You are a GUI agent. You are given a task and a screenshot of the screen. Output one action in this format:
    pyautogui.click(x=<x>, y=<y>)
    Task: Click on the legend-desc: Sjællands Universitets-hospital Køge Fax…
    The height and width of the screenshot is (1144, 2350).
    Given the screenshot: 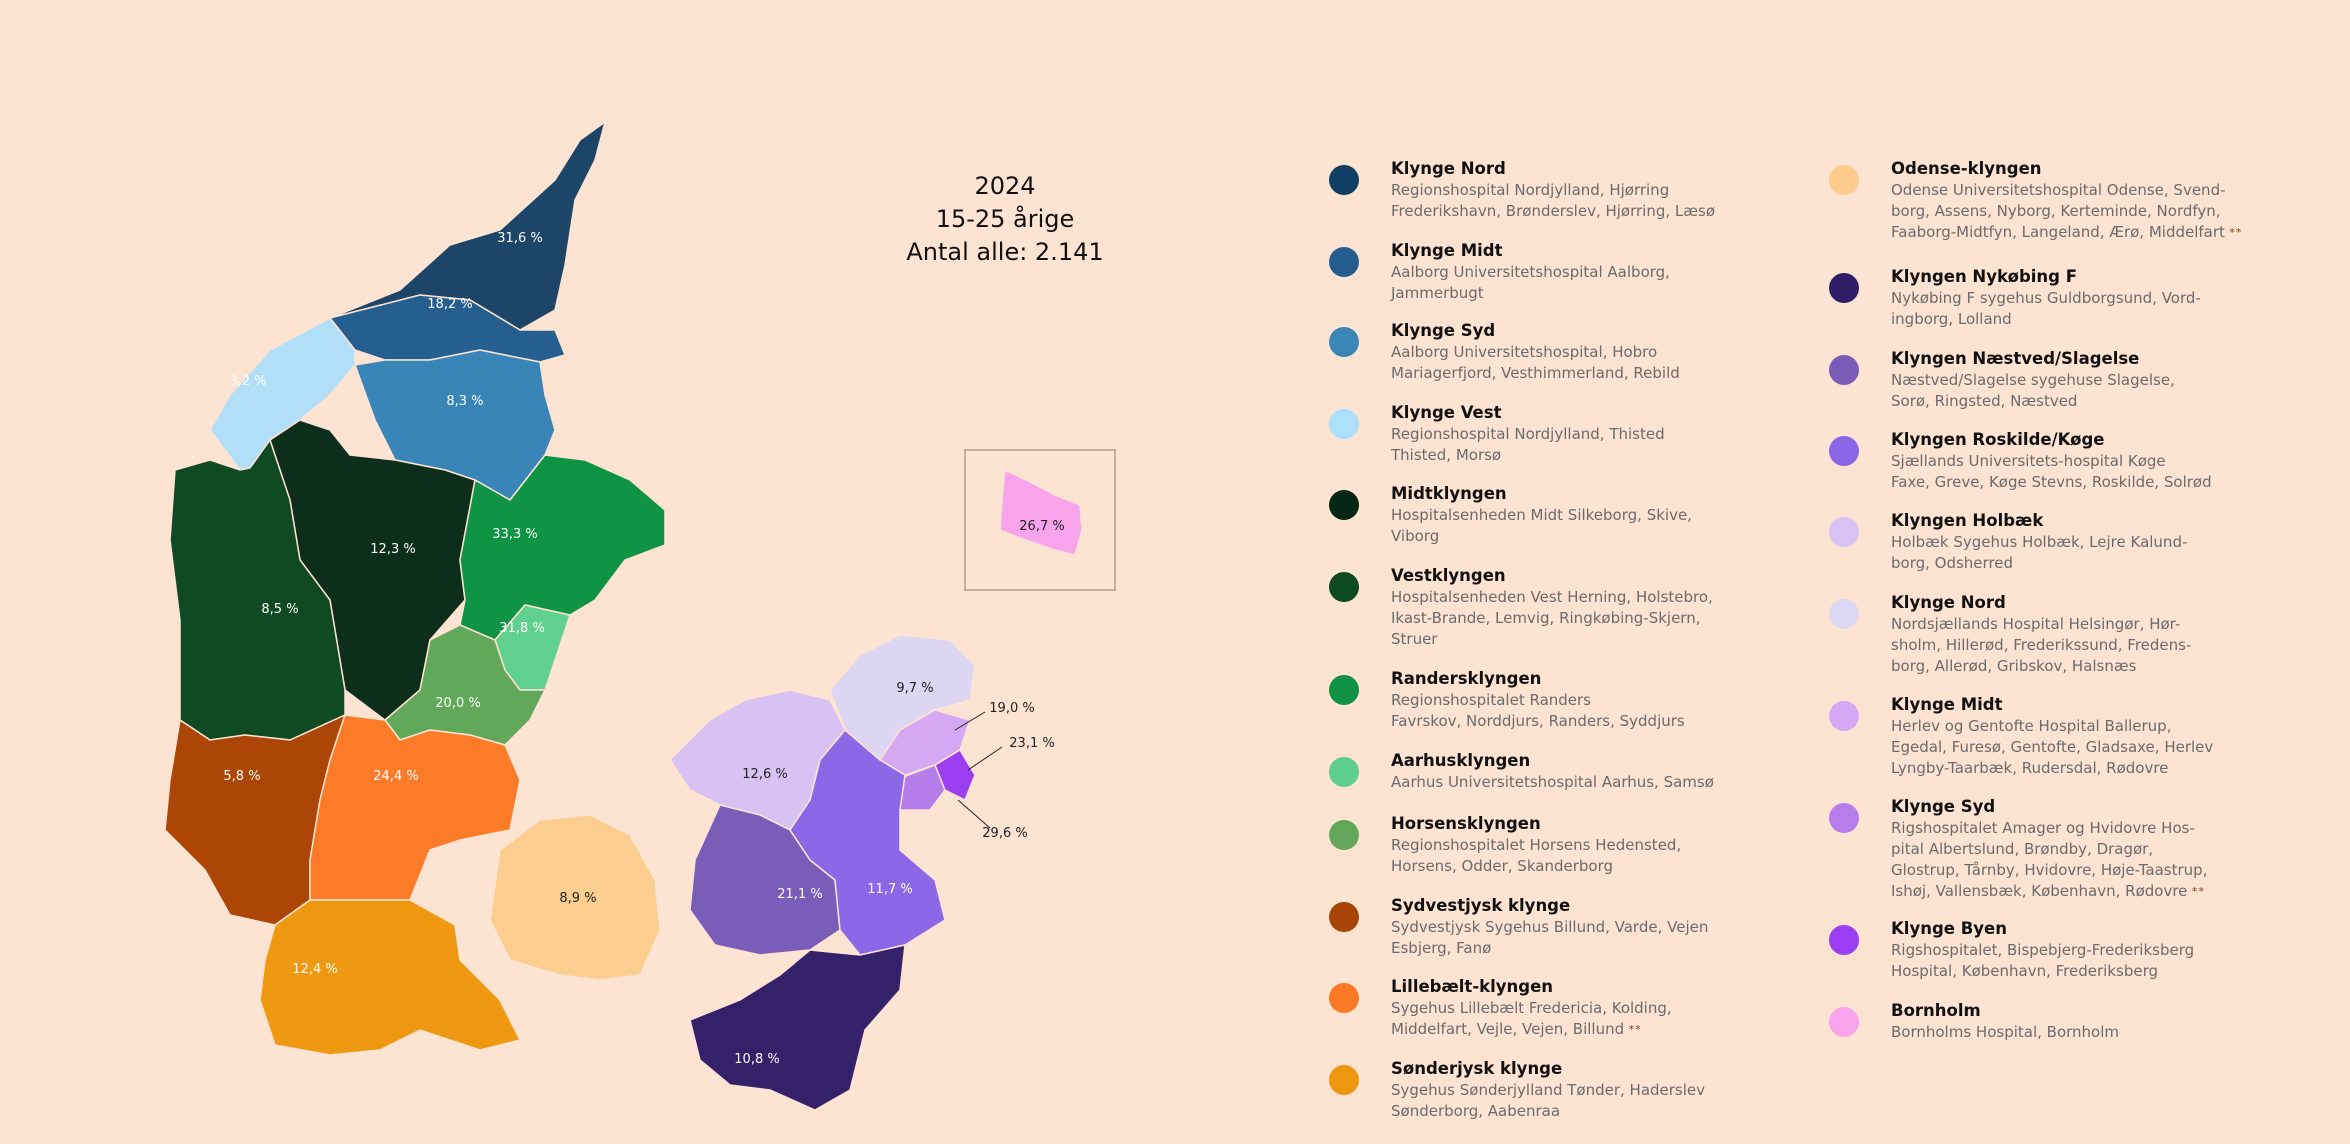 What is the action you would take?
    pyautogui.click(x=2051, y=471)
    